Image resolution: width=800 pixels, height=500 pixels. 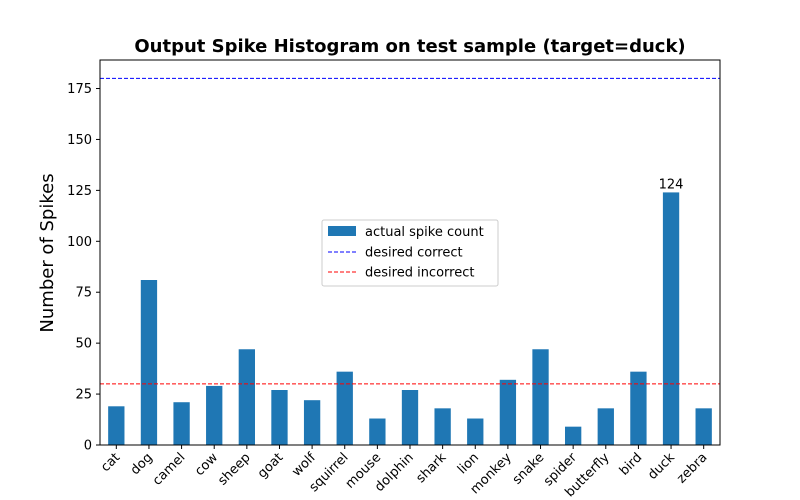 What do you see at coordinates (79, 89) in the screenshot?
I see `y-tick-label: 175` at bounding box center [79, 89].